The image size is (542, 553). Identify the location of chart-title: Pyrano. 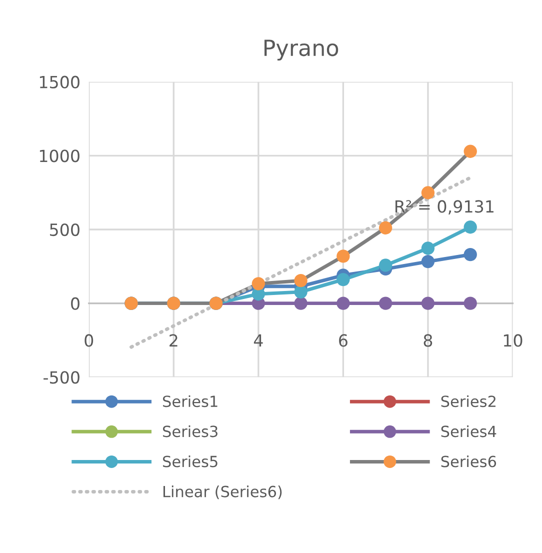
(301, 50).